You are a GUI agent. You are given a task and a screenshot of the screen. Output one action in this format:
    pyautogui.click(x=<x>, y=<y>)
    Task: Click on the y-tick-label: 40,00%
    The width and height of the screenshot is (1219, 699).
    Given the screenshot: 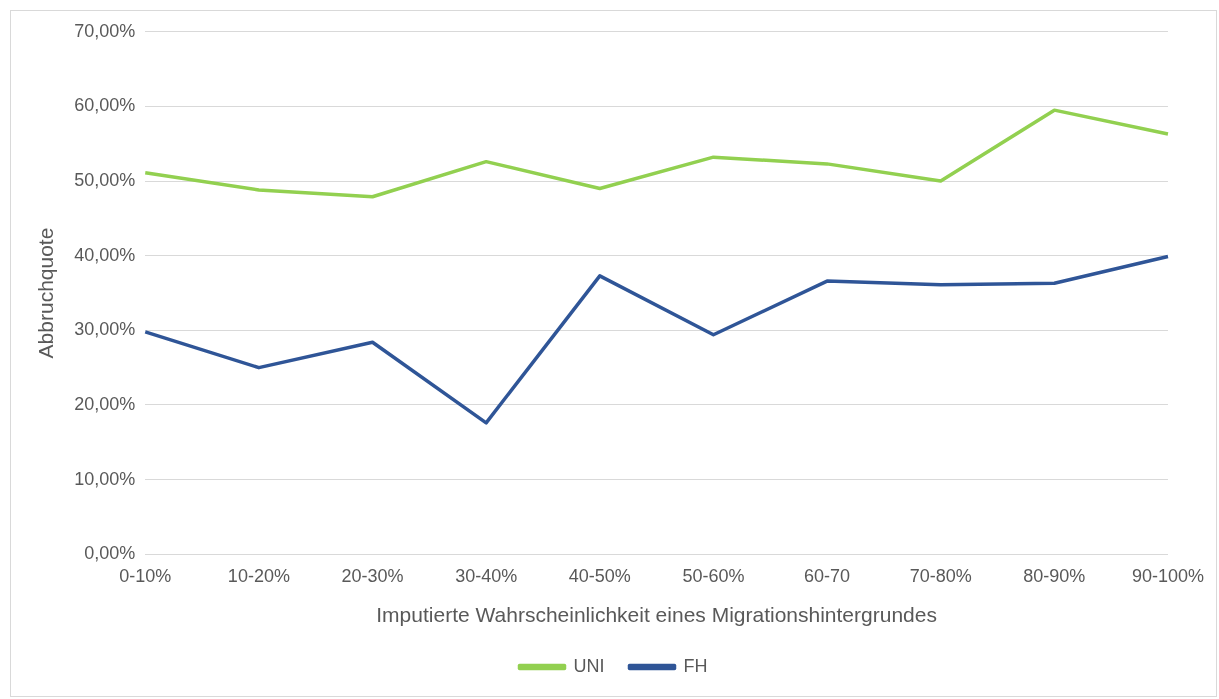 What is the action you would take?
    pyautogui.click(x=105, y=254)
    